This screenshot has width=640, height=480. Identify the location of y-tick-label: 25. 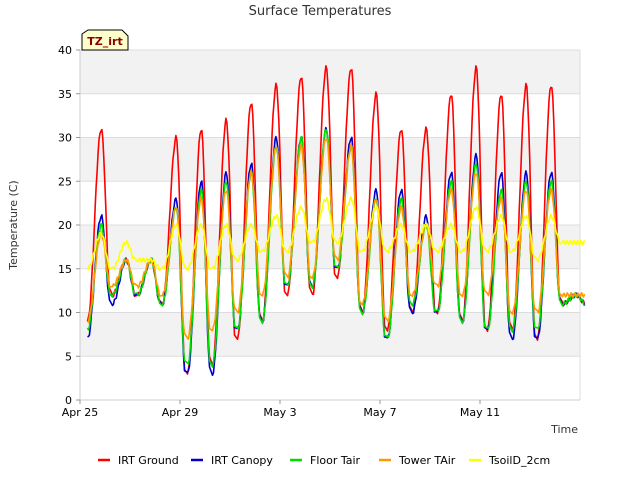
(65, 181).